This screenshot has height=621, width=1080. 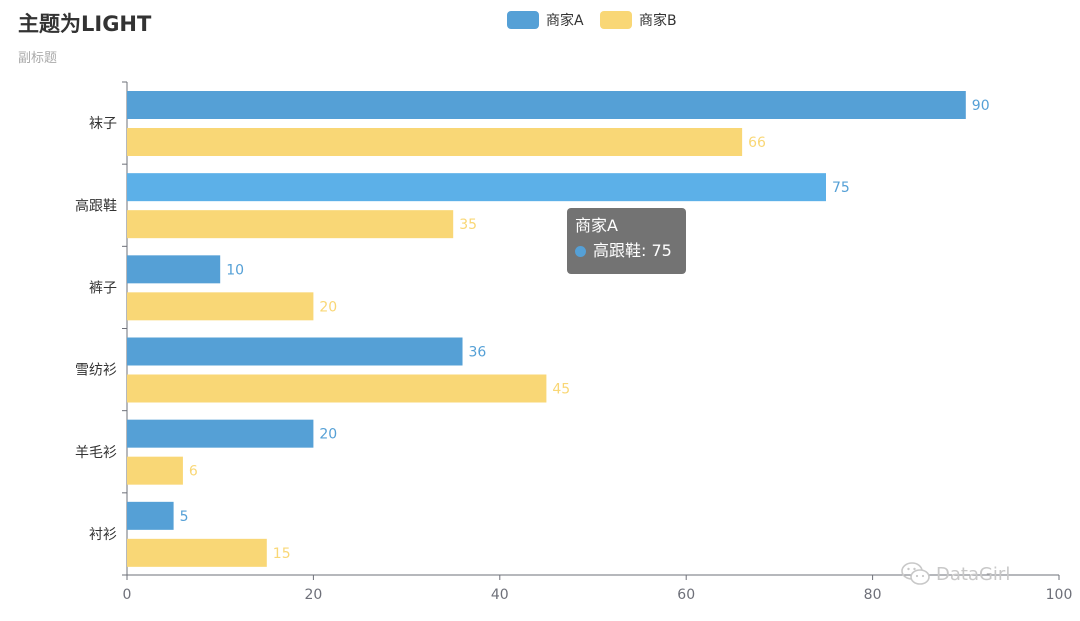 I want to click on data-label-merchant-b: 20, so click(x=328, y=307).